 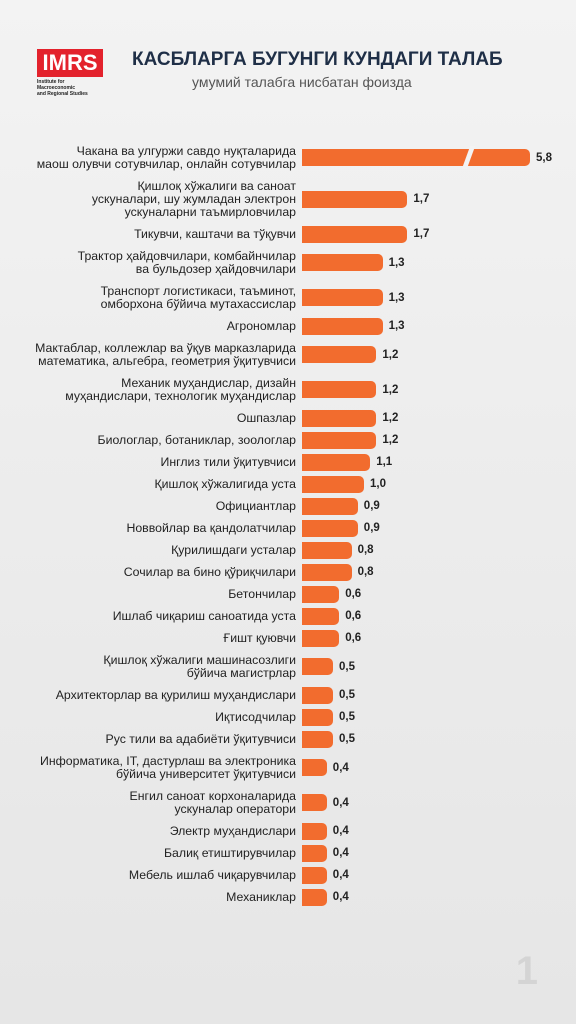 What do you see at coordinates (259, 637) in the screenshot?
I see `category-label: Ғишт қуювчи` at bounding box center [259, 637].